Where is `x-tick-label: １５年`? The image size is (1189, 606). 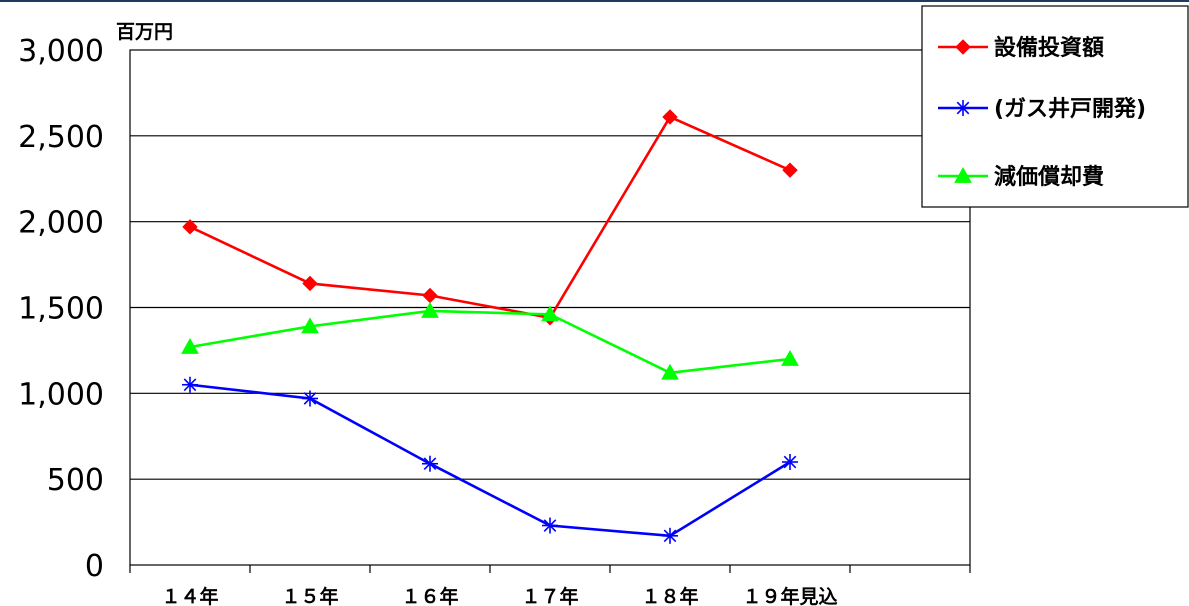 x-tick-label: １５年 is located at coordinates (309, 595).